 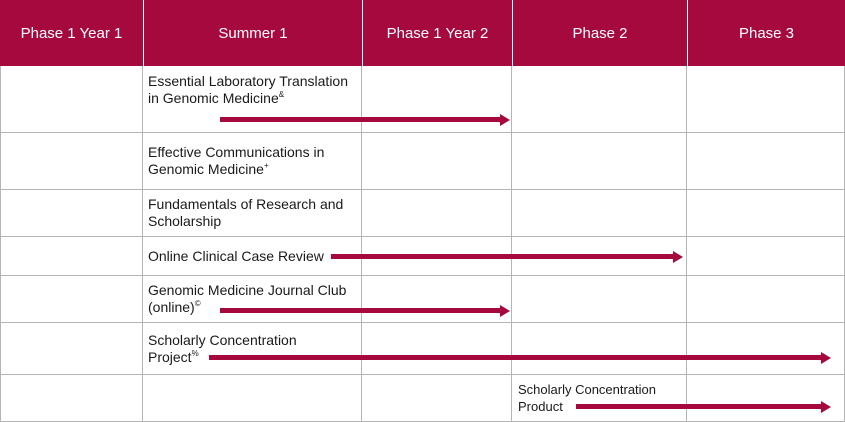 I want to click on row-label-concentration-project: Scholarly Concentration Project%, so click(x=222, y=348).